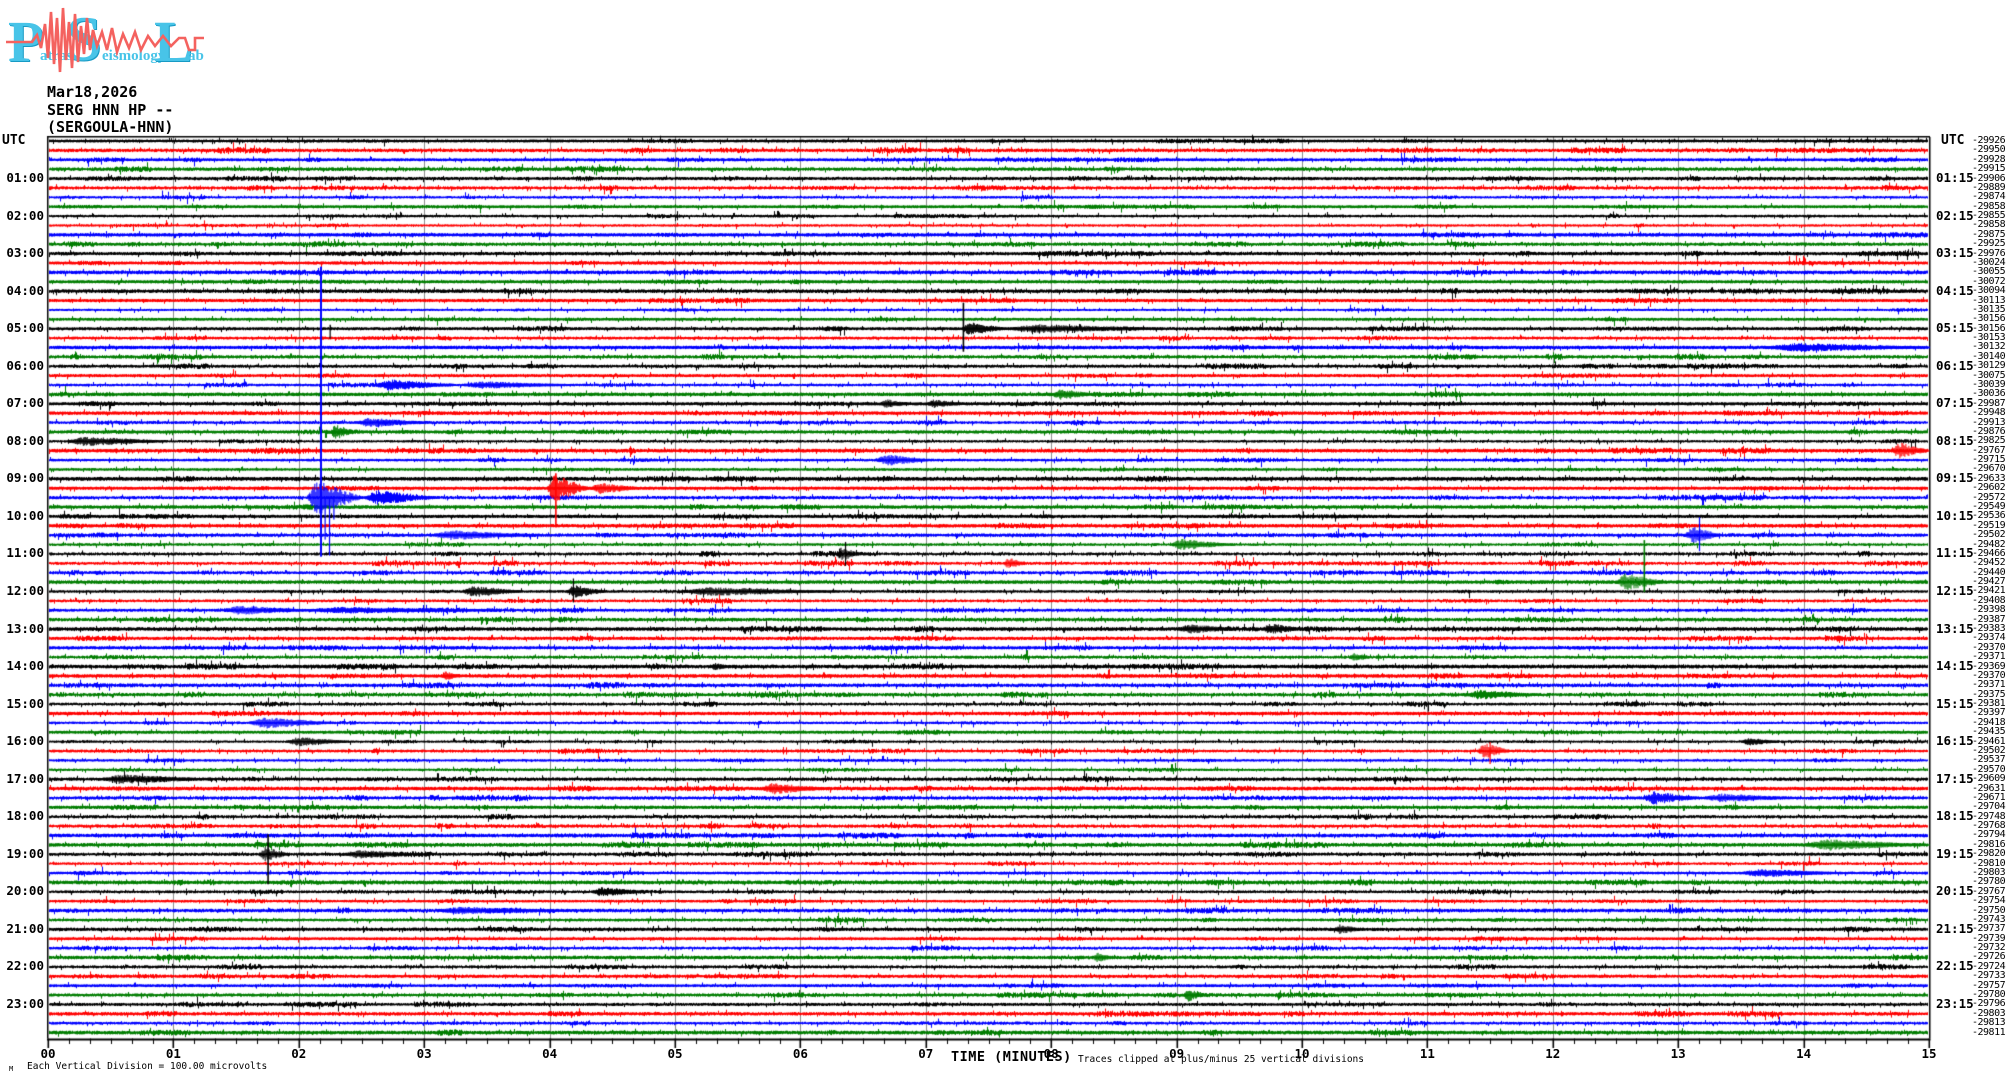  What do you see at coordinates (1989, 666) in the screenshot?
I see `trace-count-56: -29369` at bounding box center [1989, 666].